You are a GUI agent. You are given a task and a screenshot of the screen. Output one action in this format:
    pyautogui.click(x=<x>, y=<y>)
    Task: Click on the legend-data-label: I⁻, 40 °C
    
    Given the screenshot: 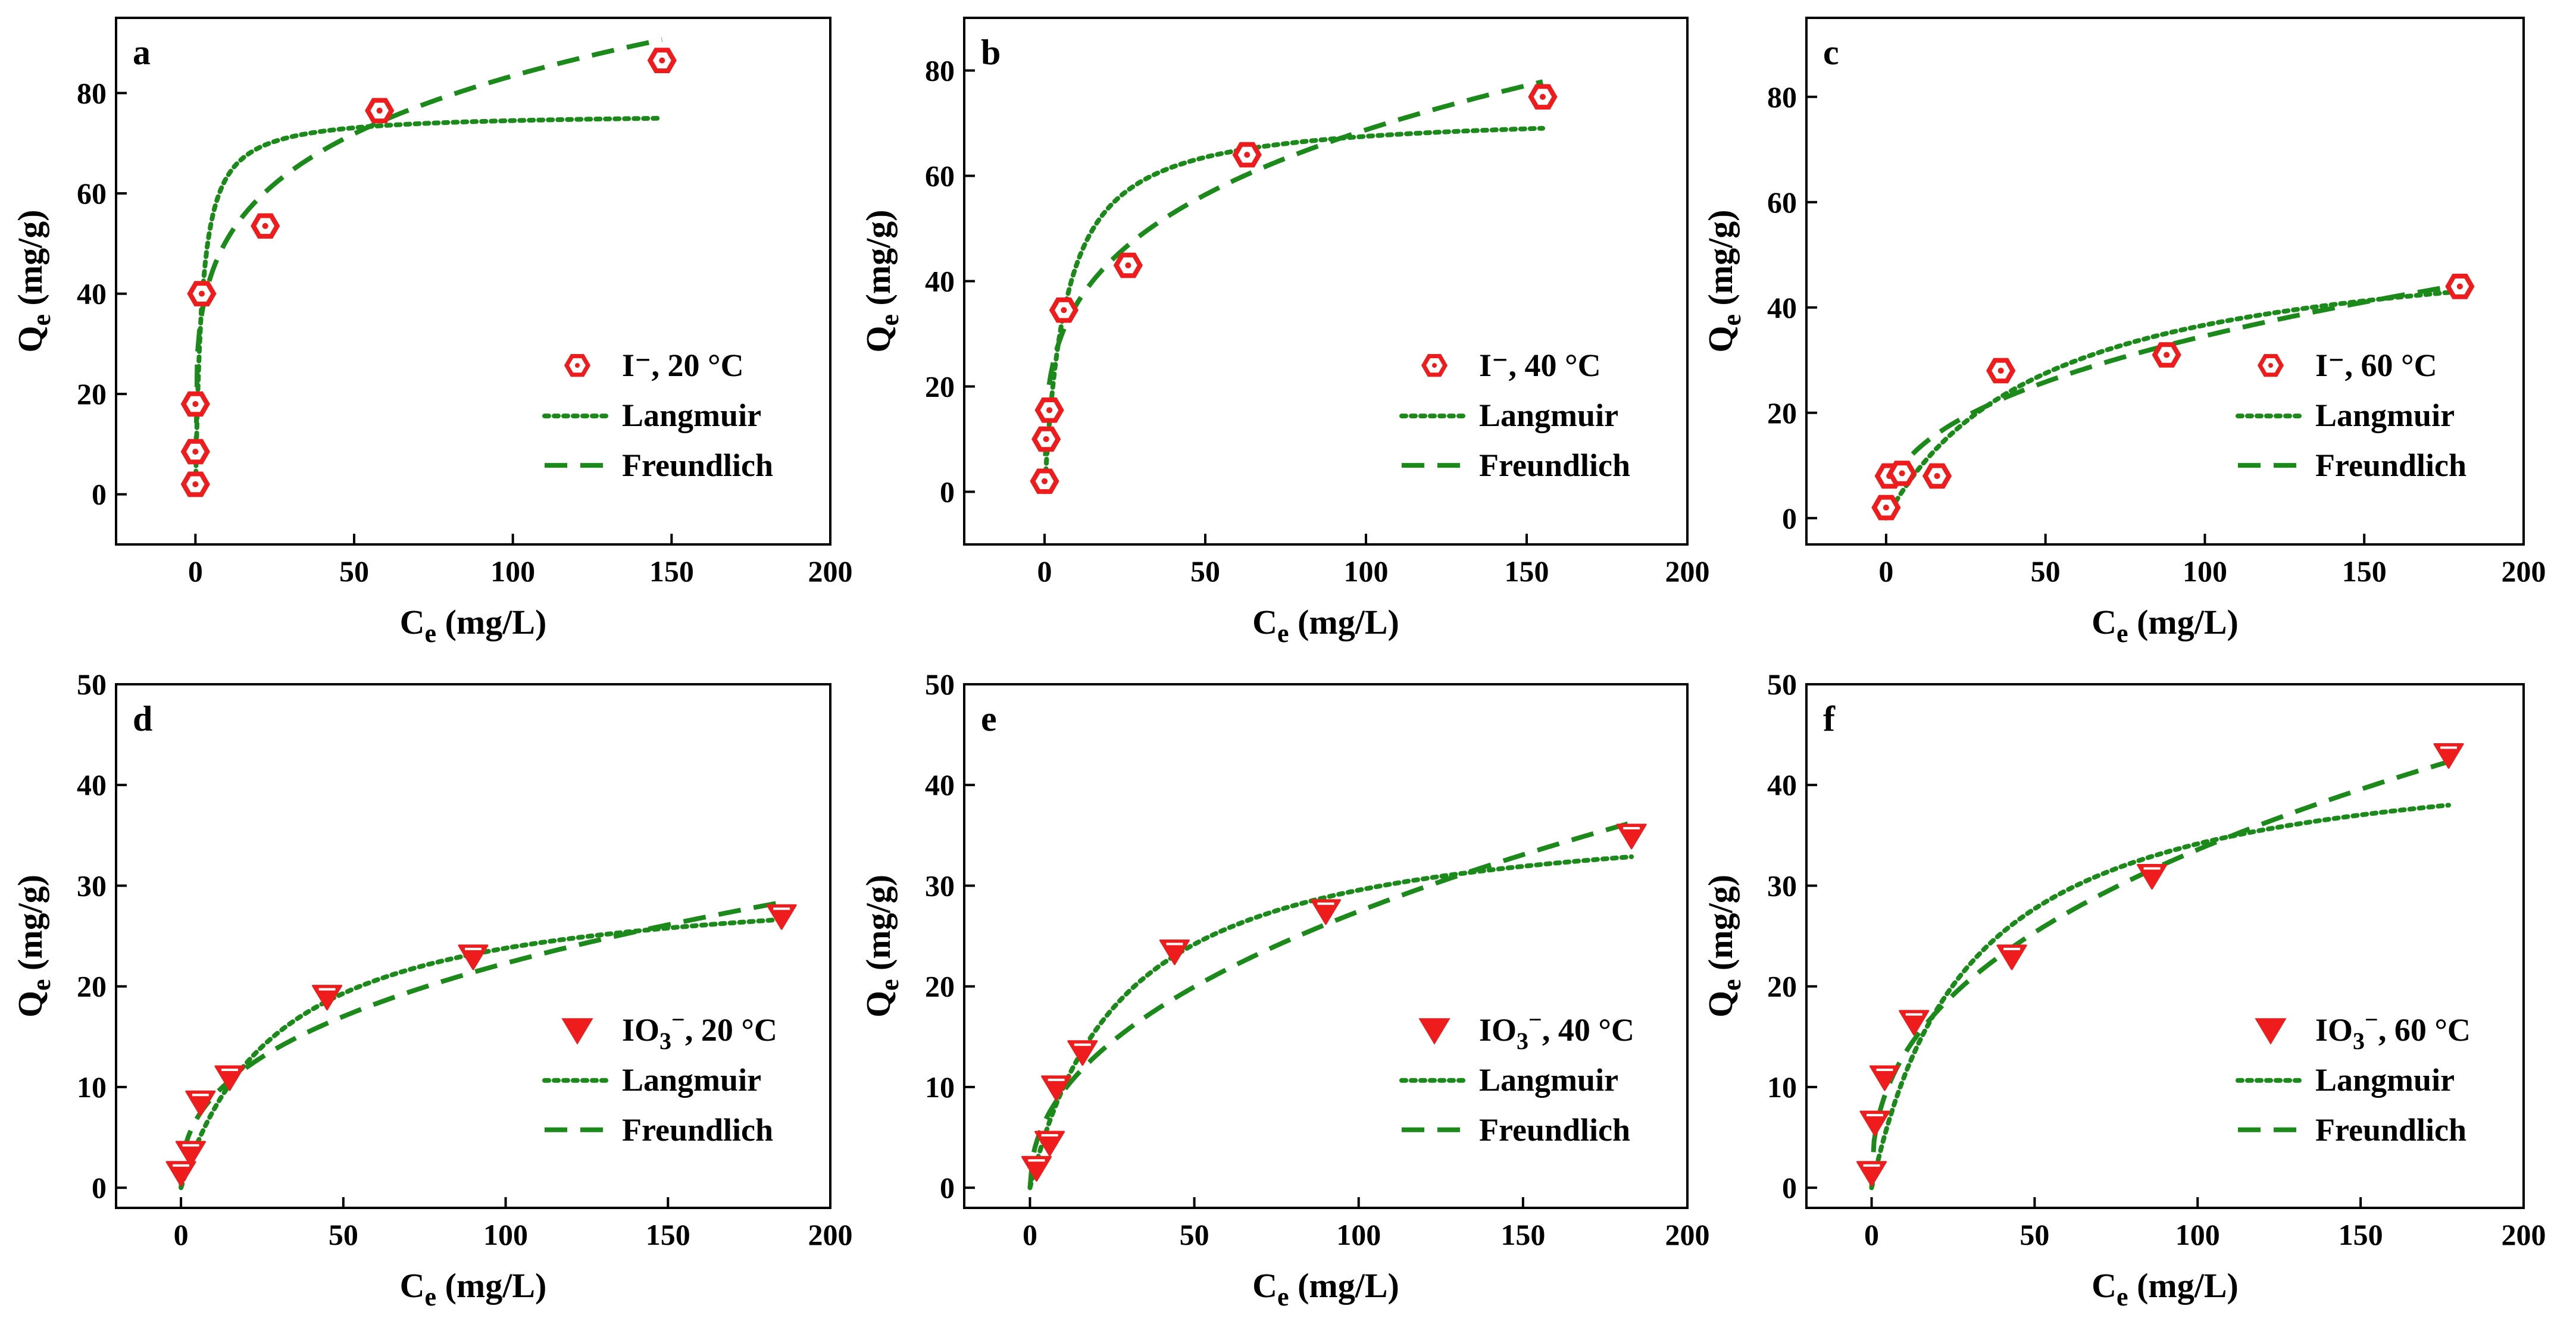 What is the action you would take?
    pyautogui.click(x=1540, y=365)
    